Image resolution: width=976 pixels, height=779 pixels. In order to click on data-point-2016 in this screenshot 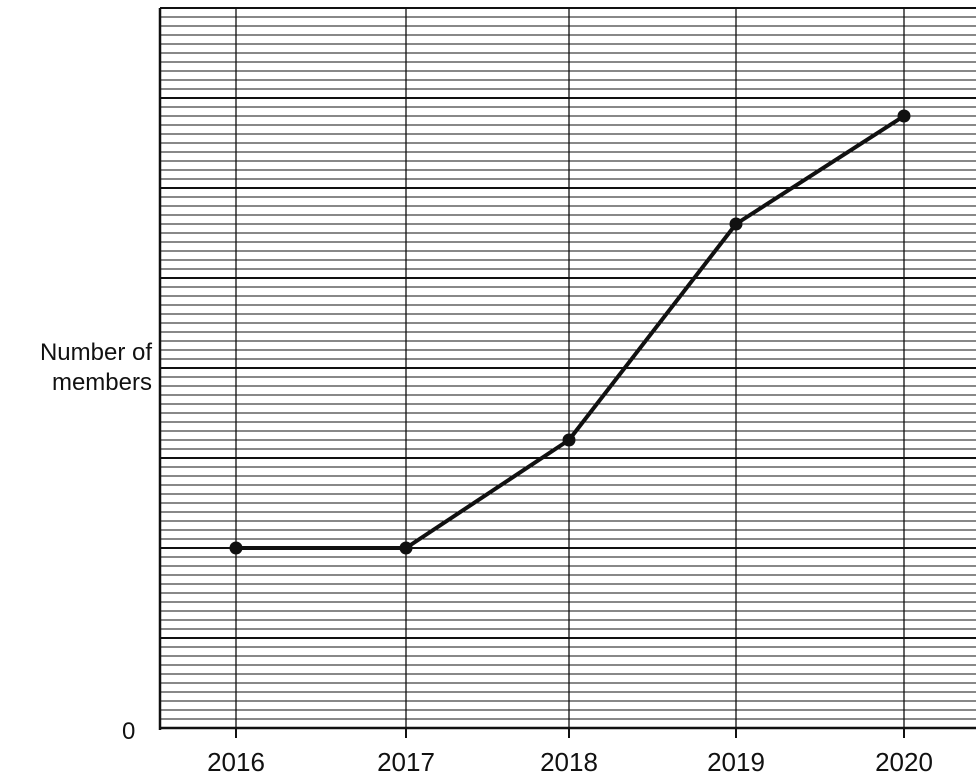, I will do `click(236, 548)`.